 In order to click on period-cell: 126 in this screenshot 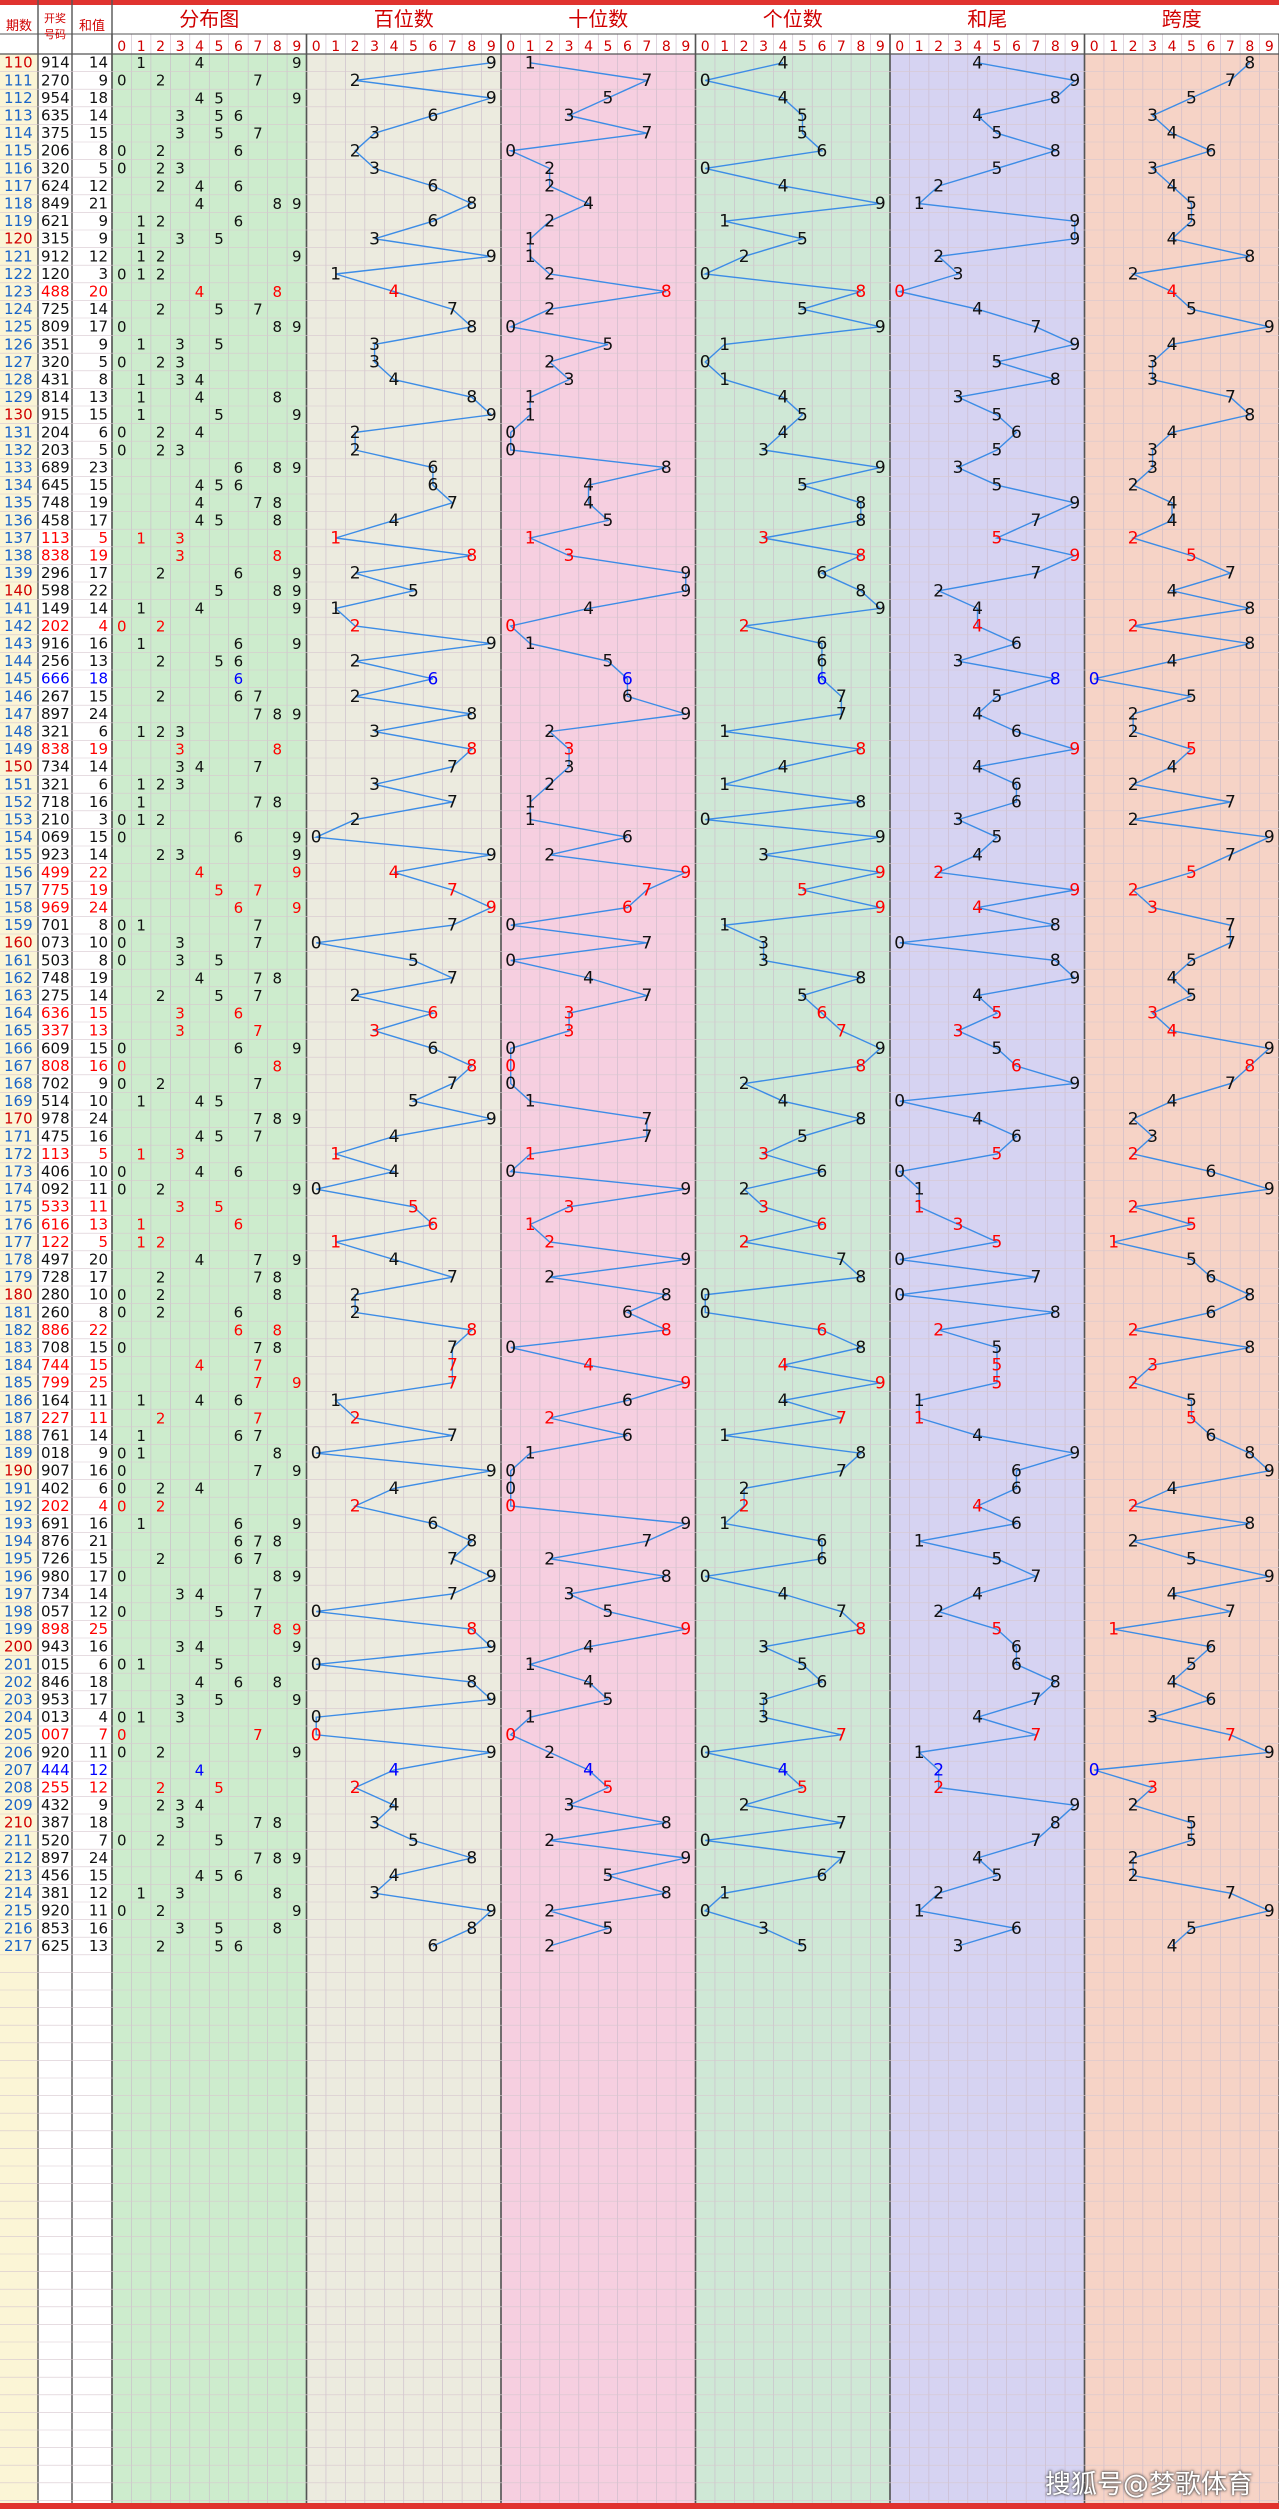, I will do `click(18, 344)`.